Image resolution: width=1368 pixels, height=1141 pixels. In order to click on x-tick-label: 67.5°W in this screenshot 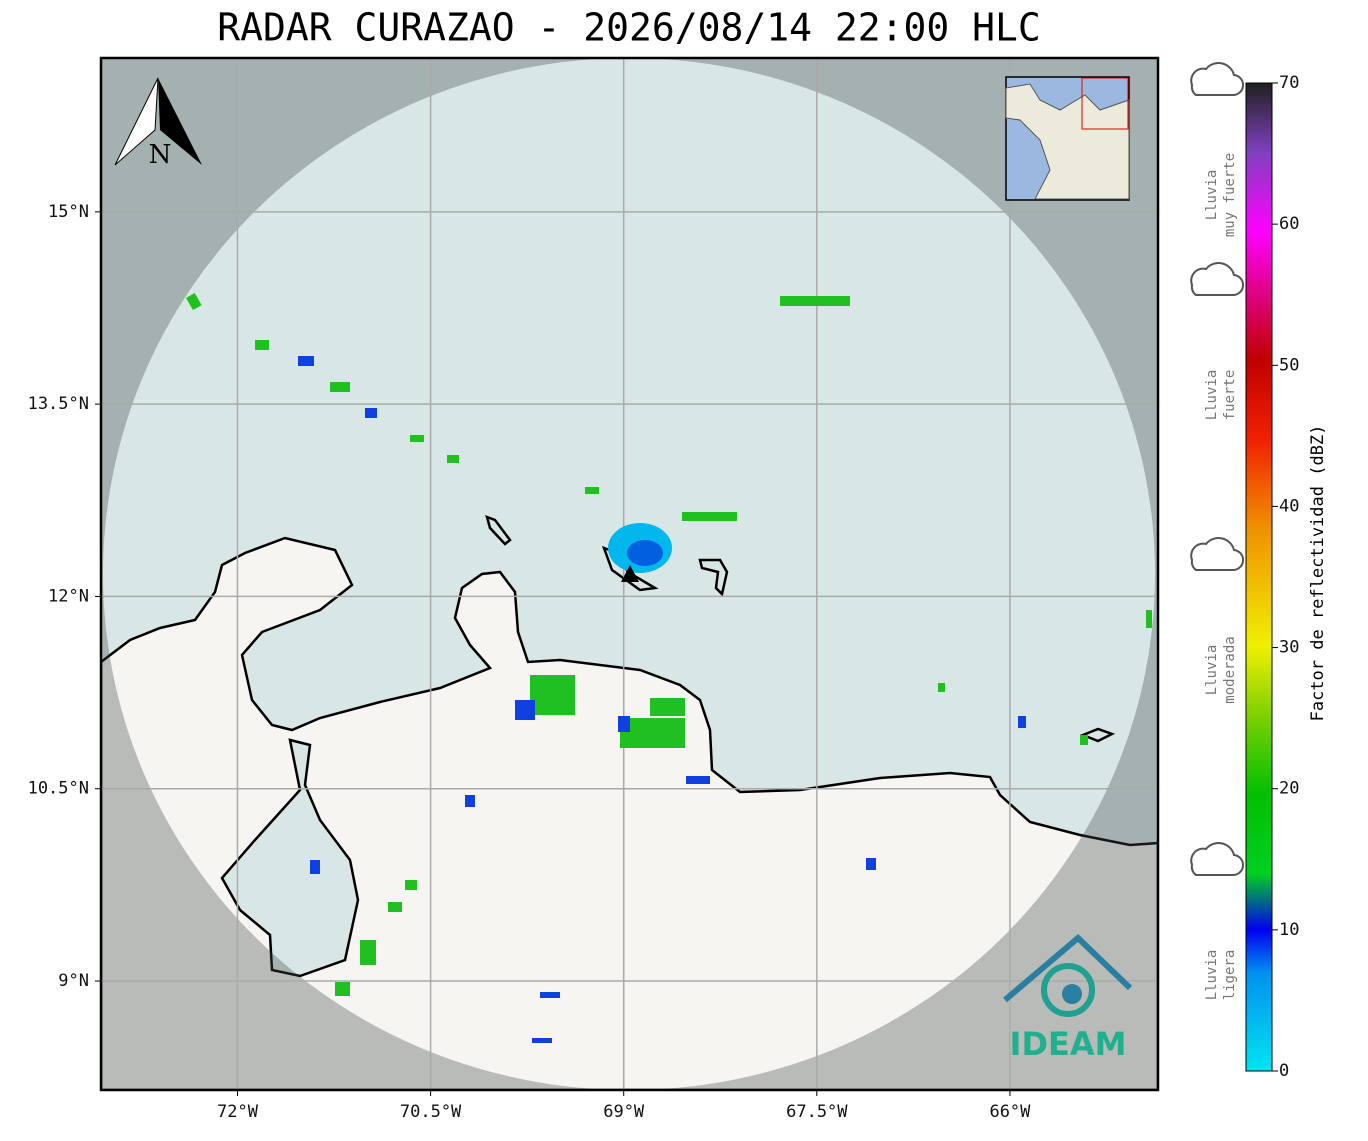, I will do `click(817, 1112)`.